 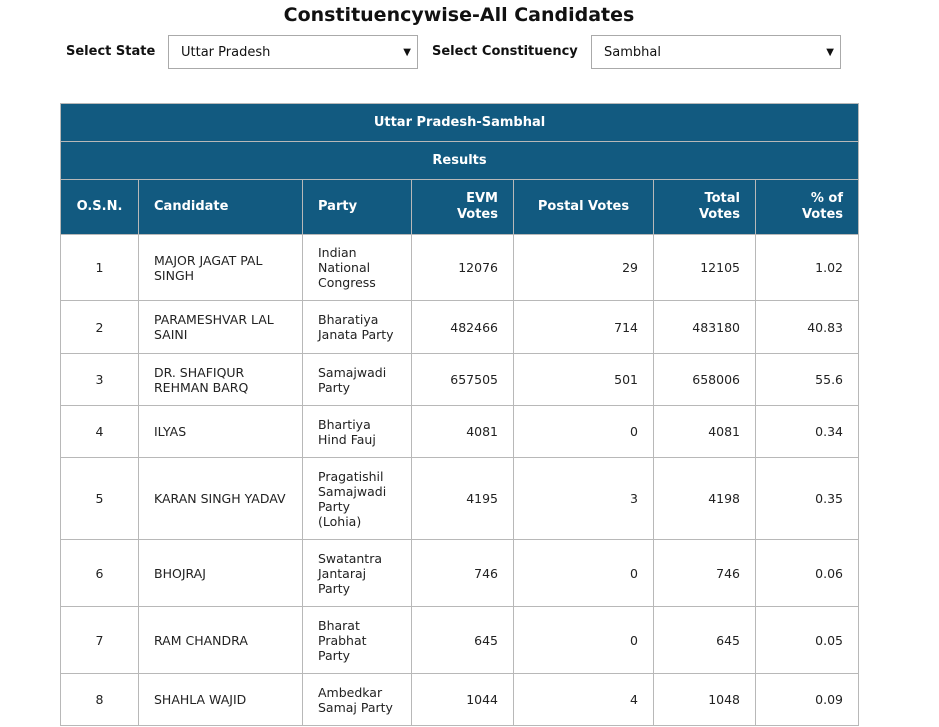 I want to click on cell-percent-votes: 1.02, so click(x=807, y=267).